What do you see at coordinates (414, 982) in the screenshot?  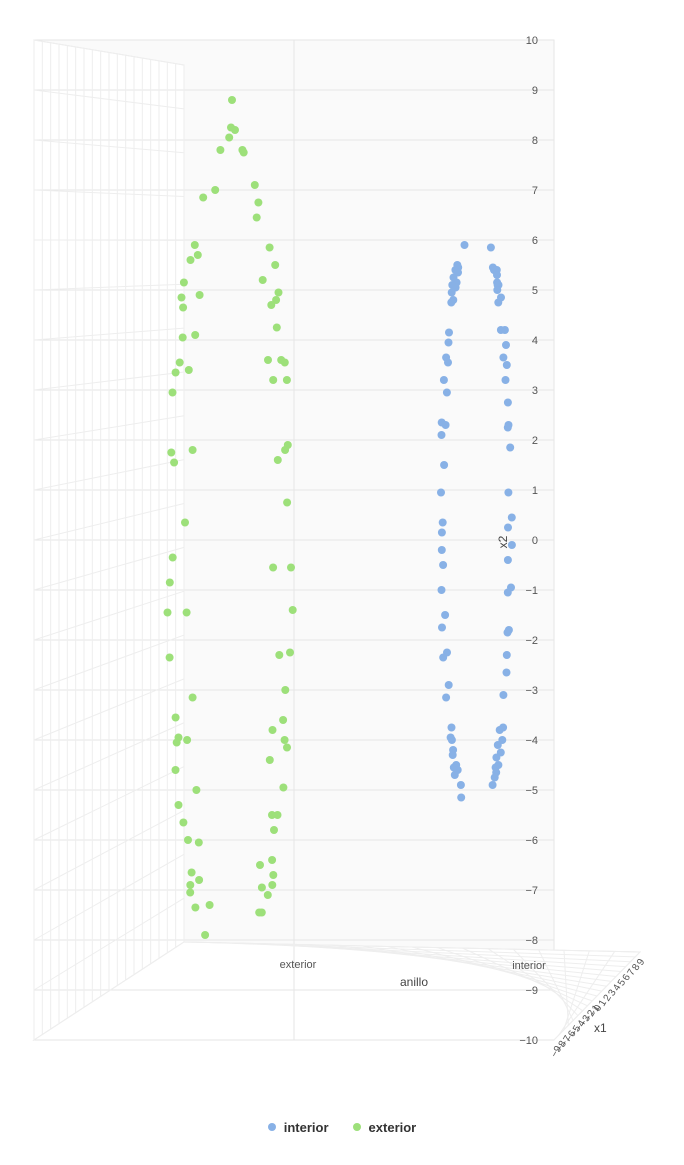 I see `z-axis-title: anillo` at bounding box center [414, 982].